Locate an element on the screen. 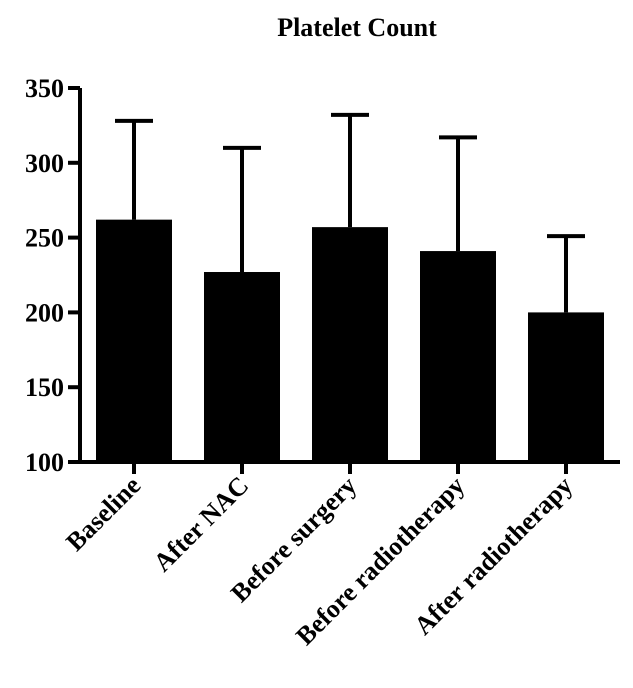 The width and height of the screenshot is (633, 688). y-tick-label: 250 is located at coordinates (44, 238).